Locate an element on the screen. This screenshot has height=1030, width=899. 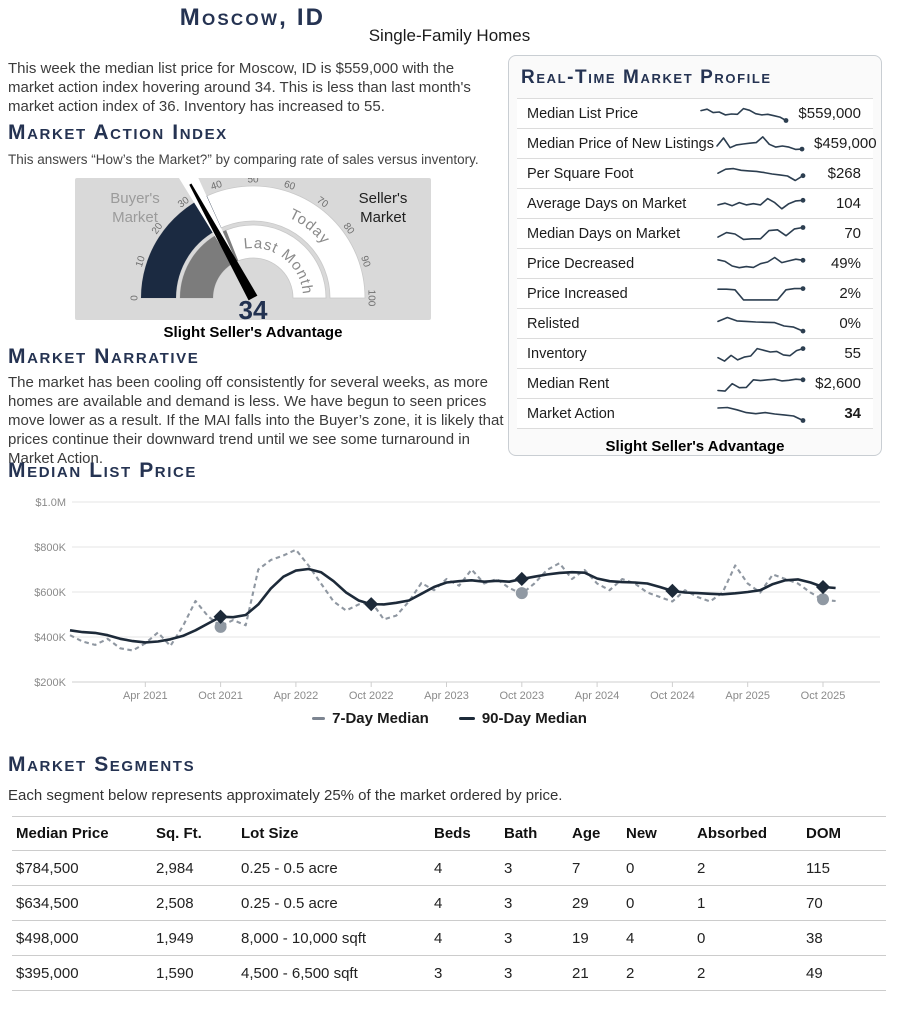
profile-footer-status: Slight Seller's Advantage is located at coordinates (695, 446).